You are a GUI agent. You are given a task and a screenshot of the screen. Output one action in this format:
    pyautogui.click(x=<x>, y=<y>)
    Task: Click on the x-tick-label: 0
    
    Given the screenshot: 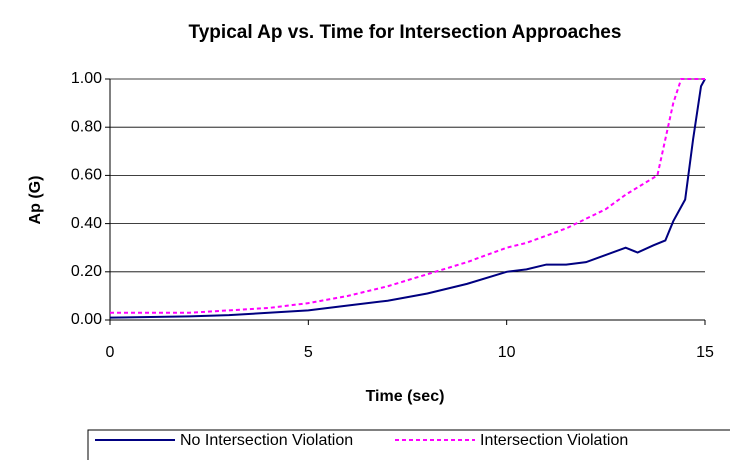 What is the action you would take?
    pyautogui.click(x=110, y=352)
    